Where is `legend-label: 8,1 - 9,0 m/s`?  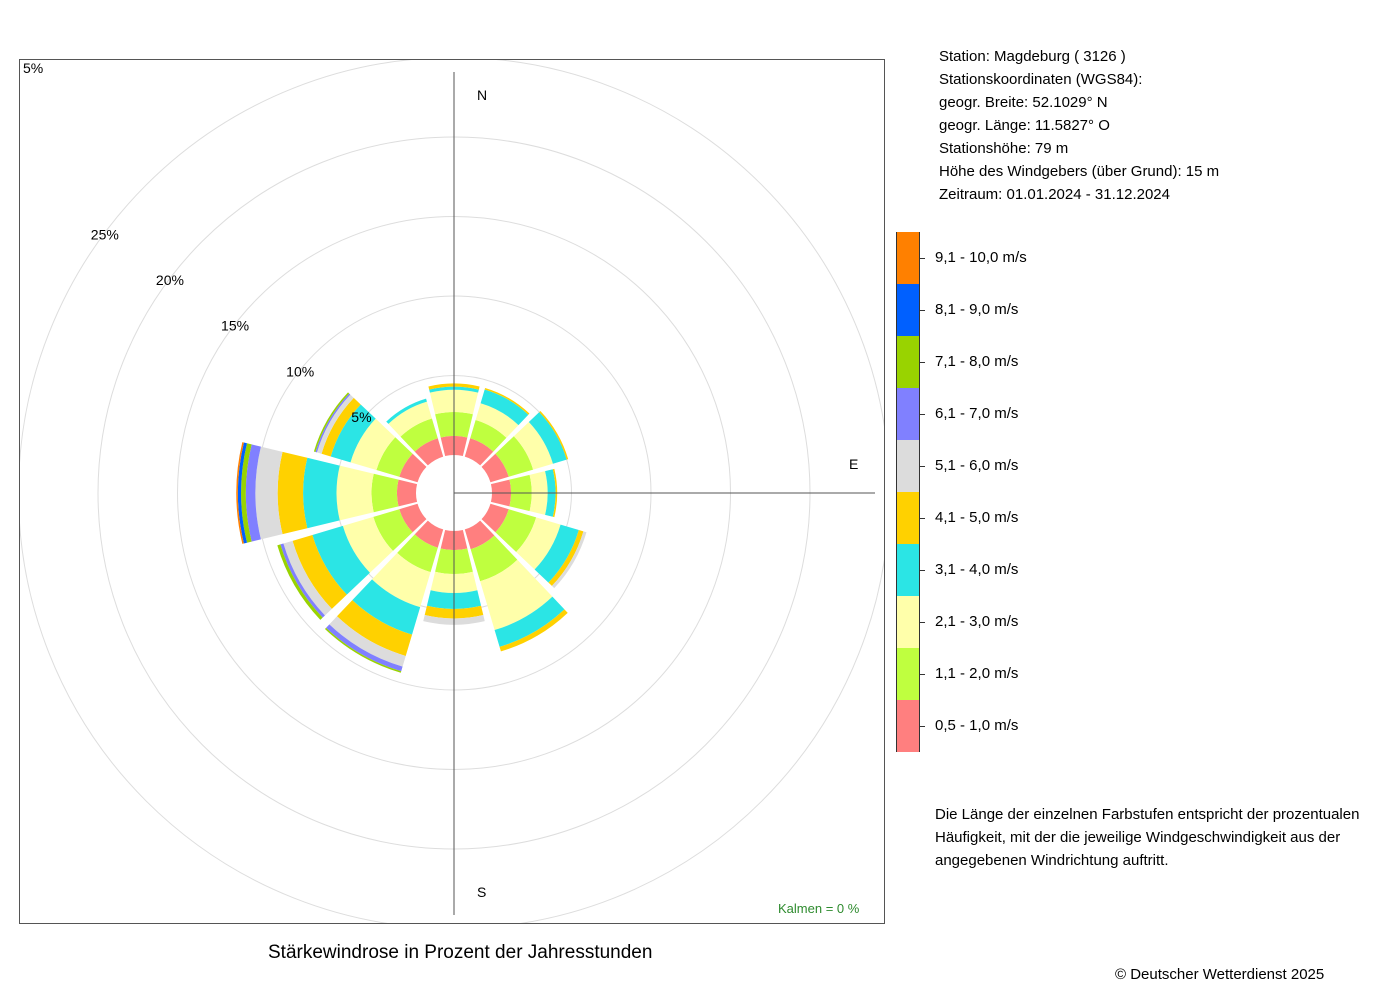
legend-label: 8,1 - 9,0 m/s is located at coordinates (977, 309).